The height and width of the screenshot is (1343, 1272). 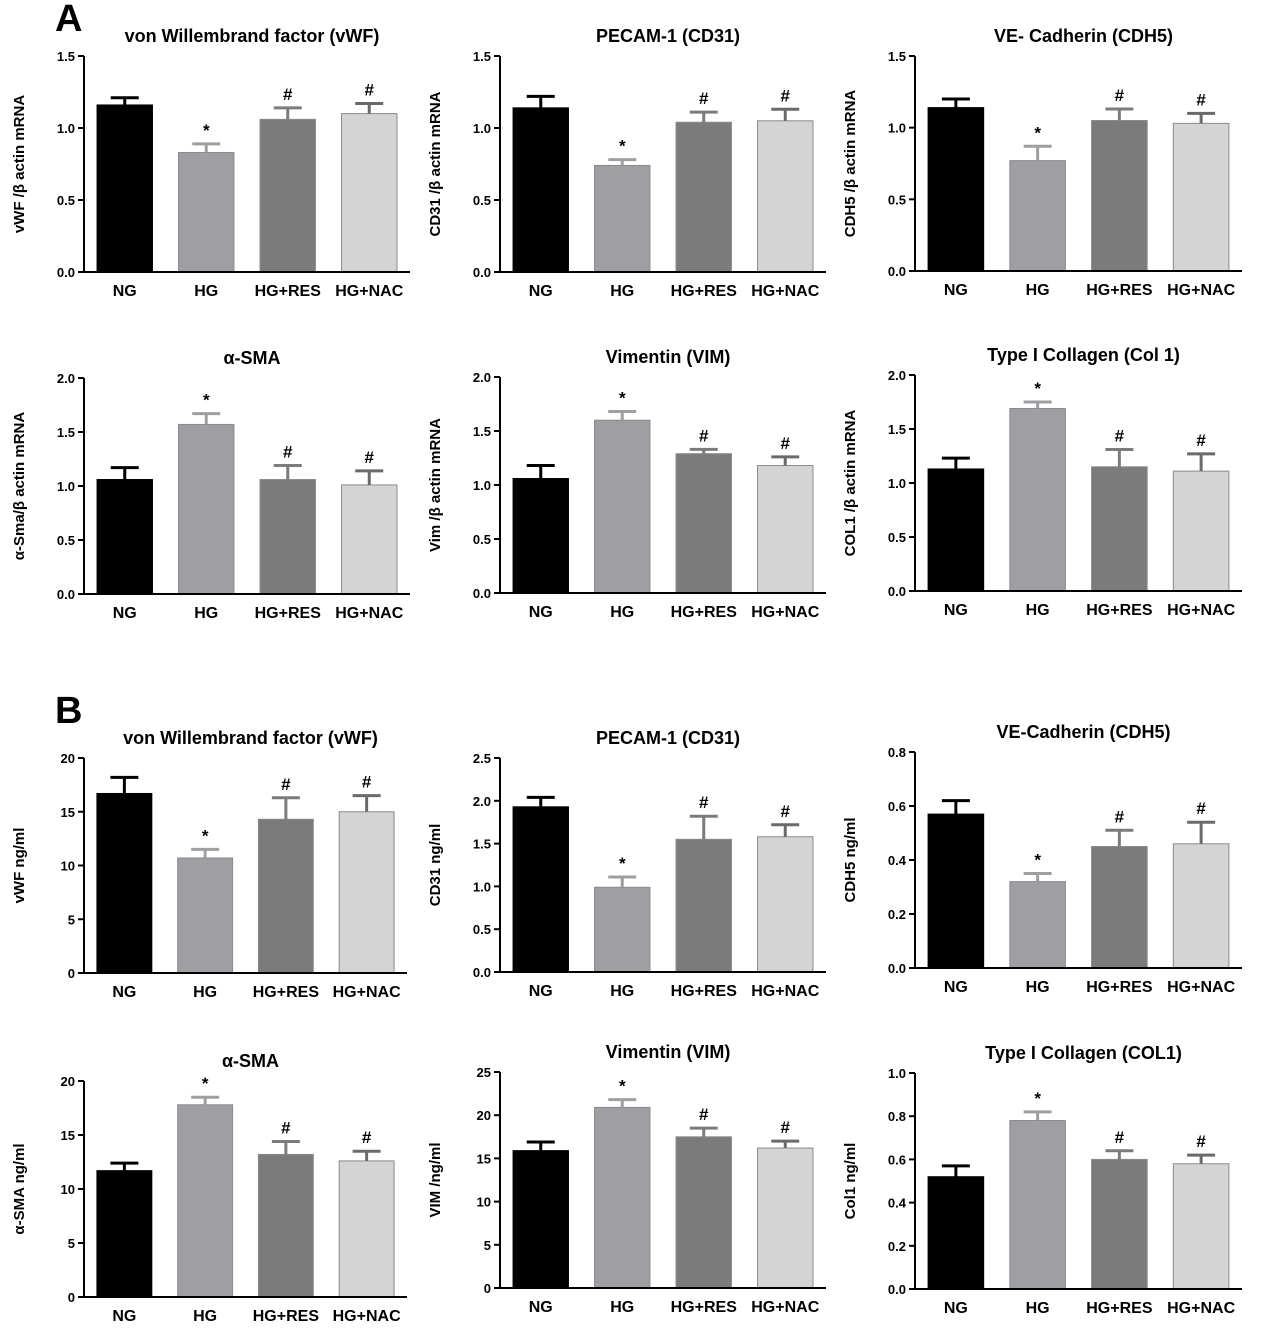 What do you see at coordinates (484, 1072) in the screenshot?
I see `y-tick-label: 25` at bounding box center [484, 1072].